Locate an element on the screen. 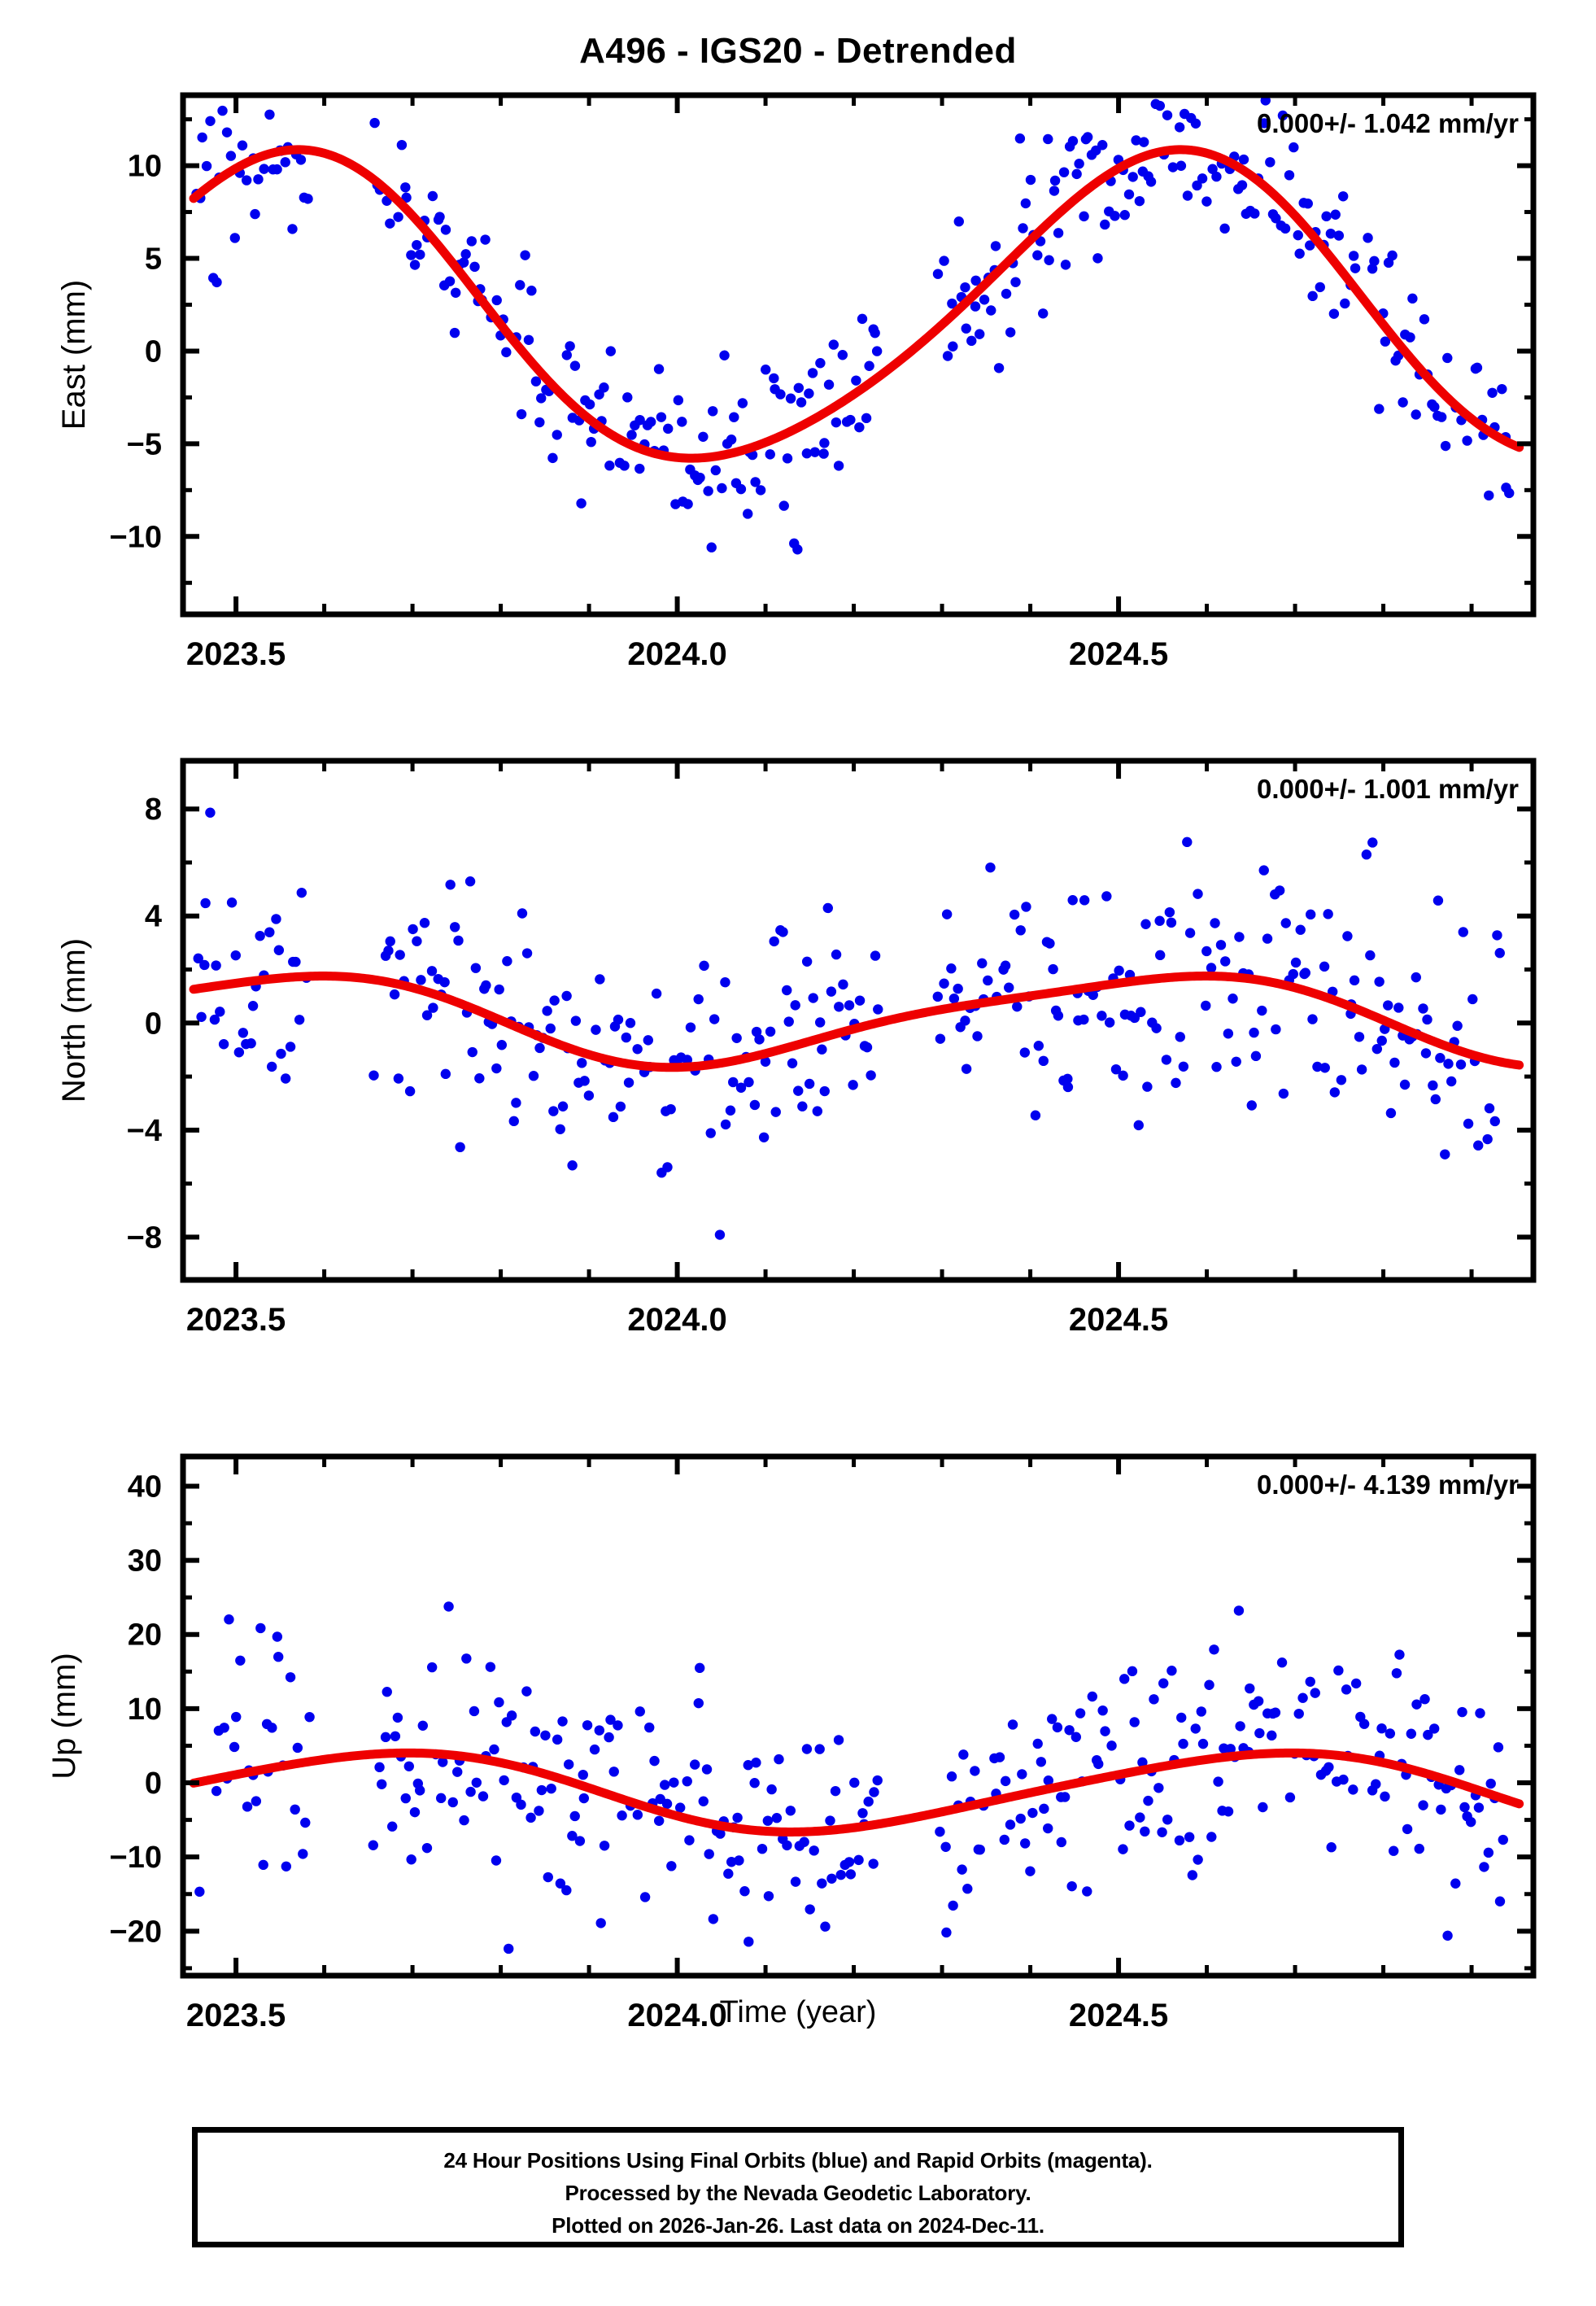 The width and height of the screenshot is (1596, 2306). y-tick-label-up: 0 is located at coordinates (153, 1784).